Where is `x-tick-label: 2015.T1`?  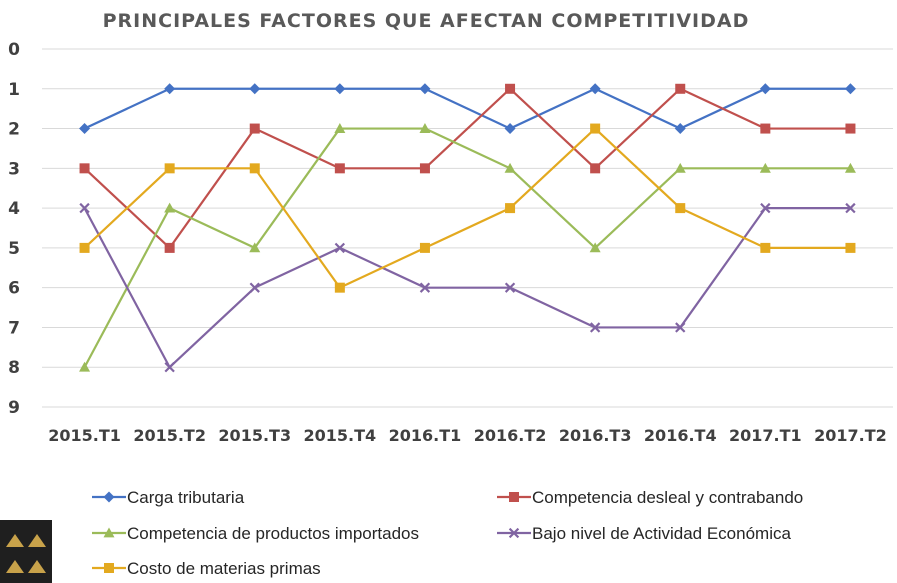
x-tick-label: 2015.T1 is located at coordinates (84, 435).